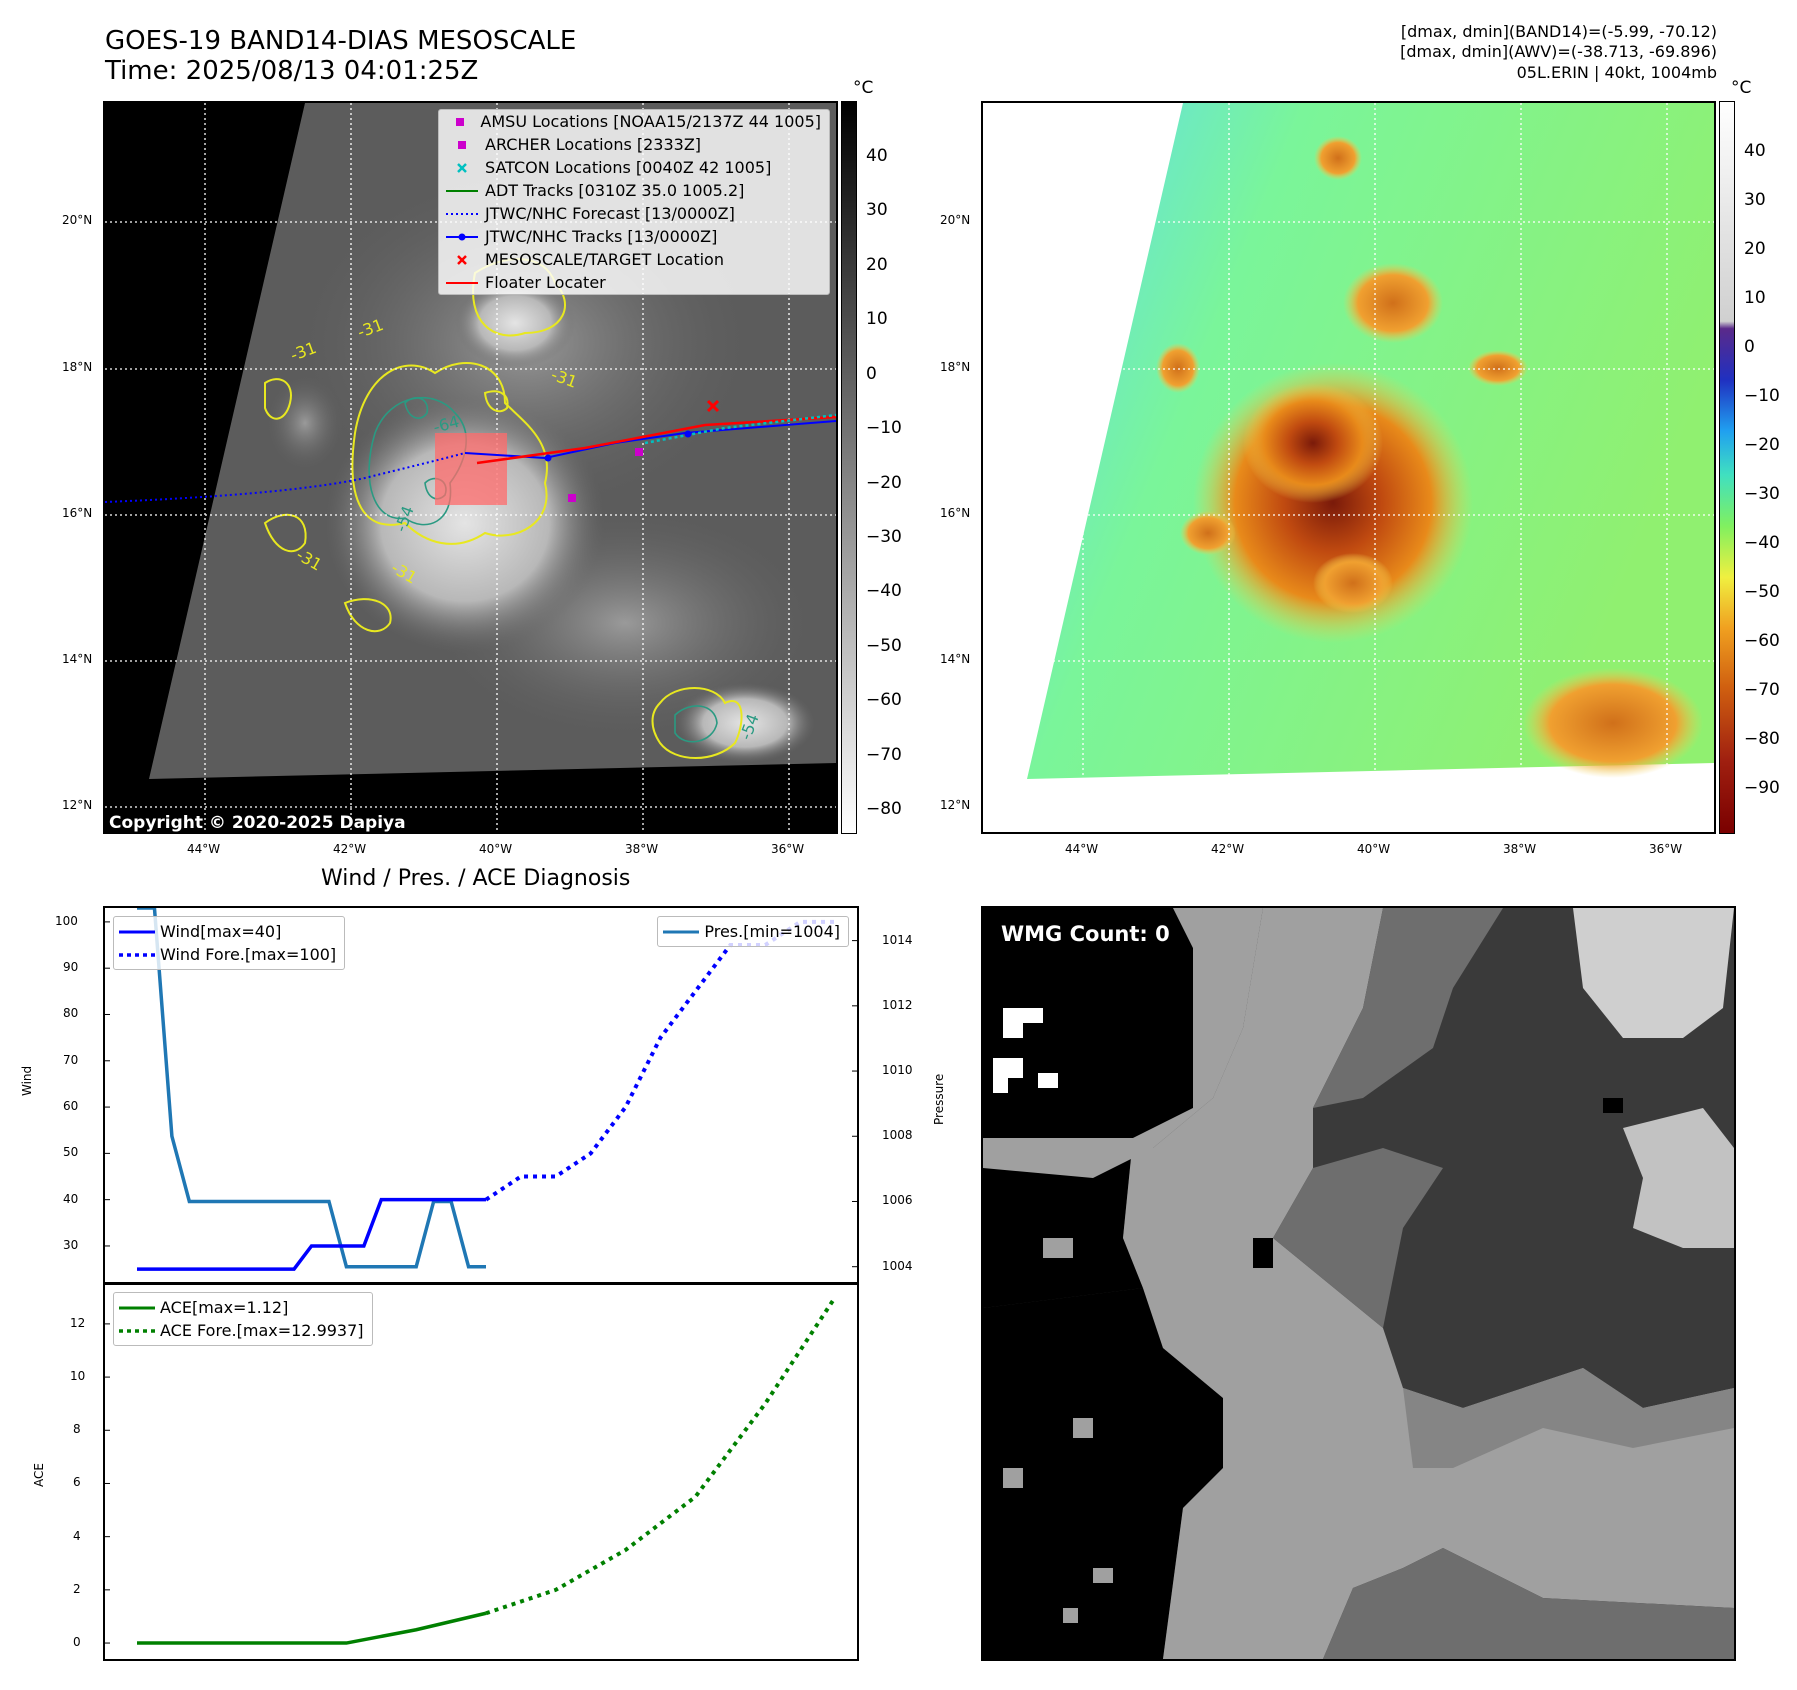 The image size is (1797, 1690). Describe the element at coordinates (884, 754) in the screenshot. I see `gray-colorbar-tick: −70` at that location.